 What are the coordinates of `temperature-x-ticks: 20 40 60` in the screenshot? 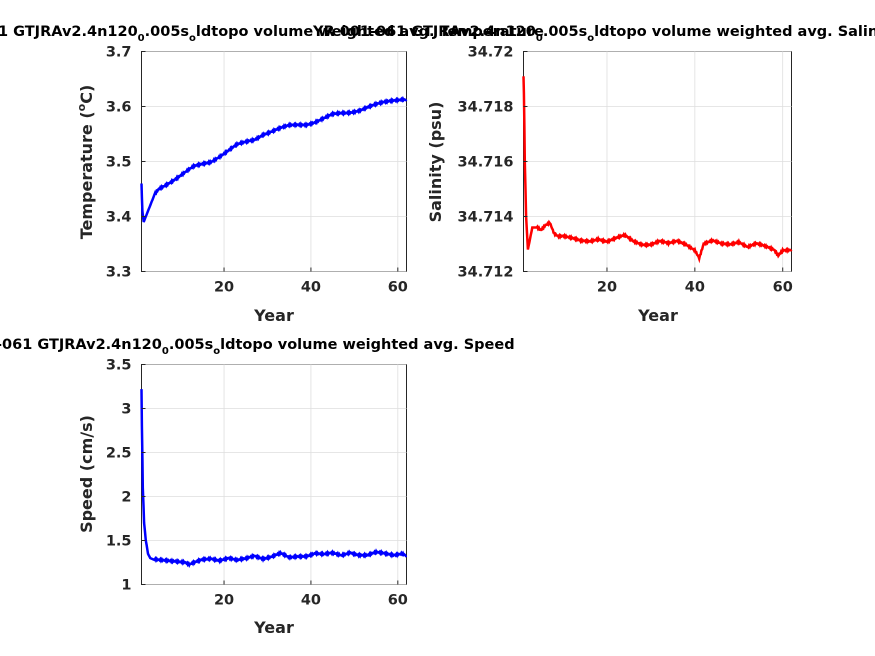 It's located at (311, 281).